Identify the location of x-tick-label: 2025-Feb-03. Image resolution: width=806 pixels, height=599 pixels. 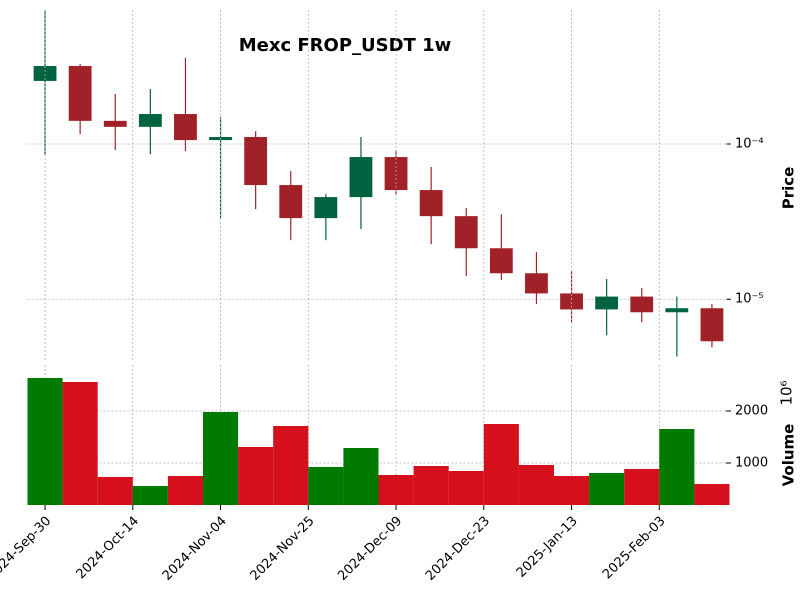
(634, 548).